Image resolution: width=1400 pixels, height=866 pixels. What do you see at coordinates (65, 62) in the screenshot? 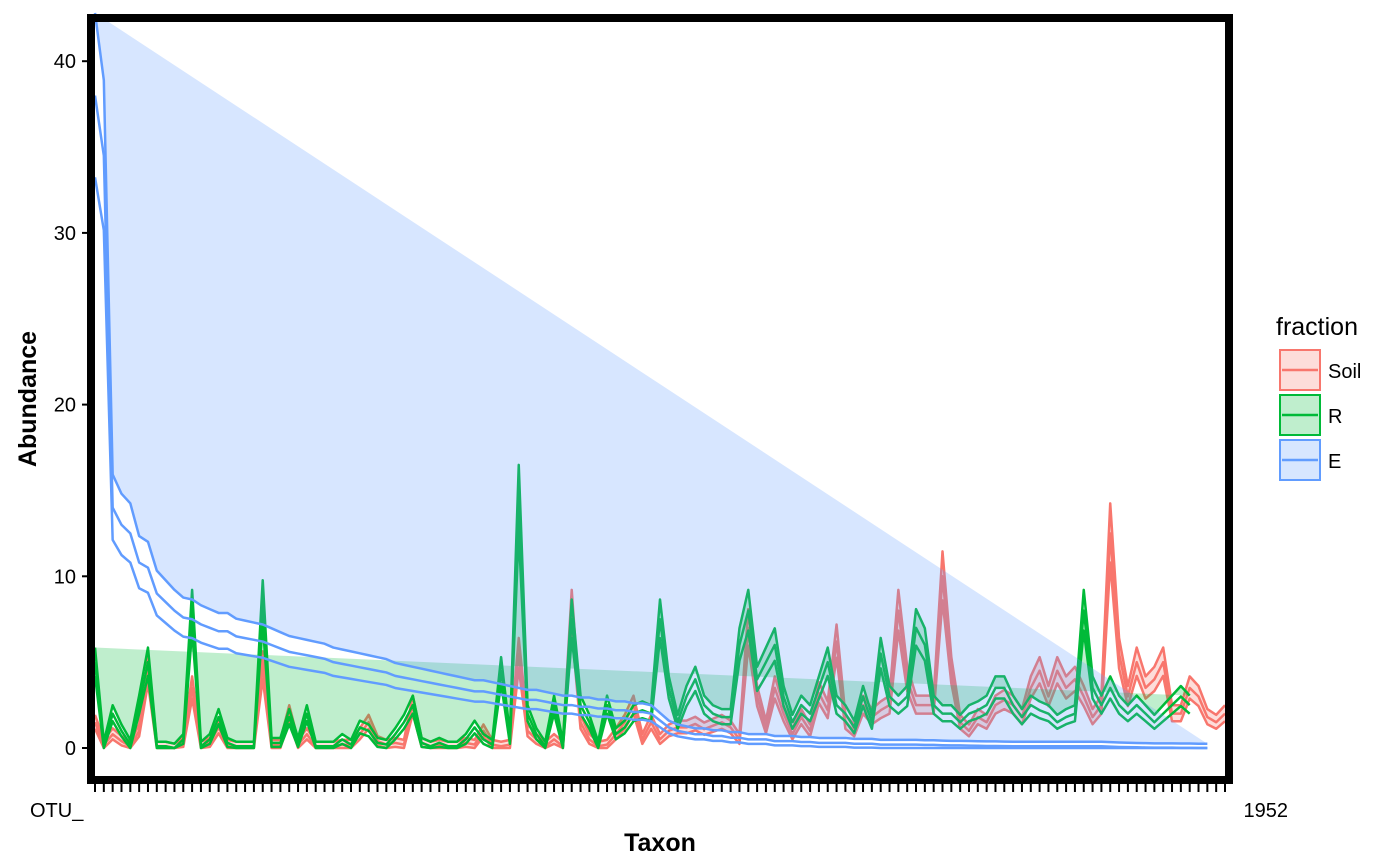
I see `y-tick-label: 40` at bounding box center [65, 62].